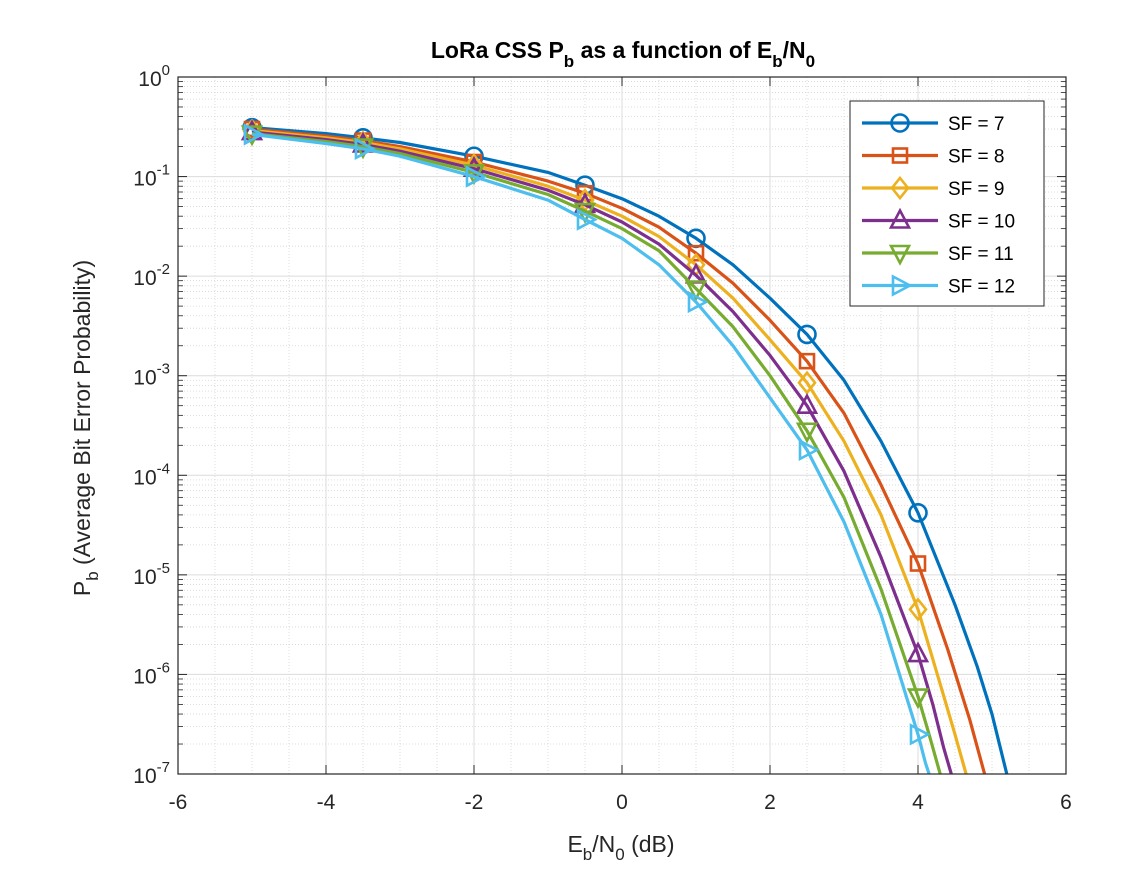  I want to click on x-tick-label: -2, so click(474, 802).